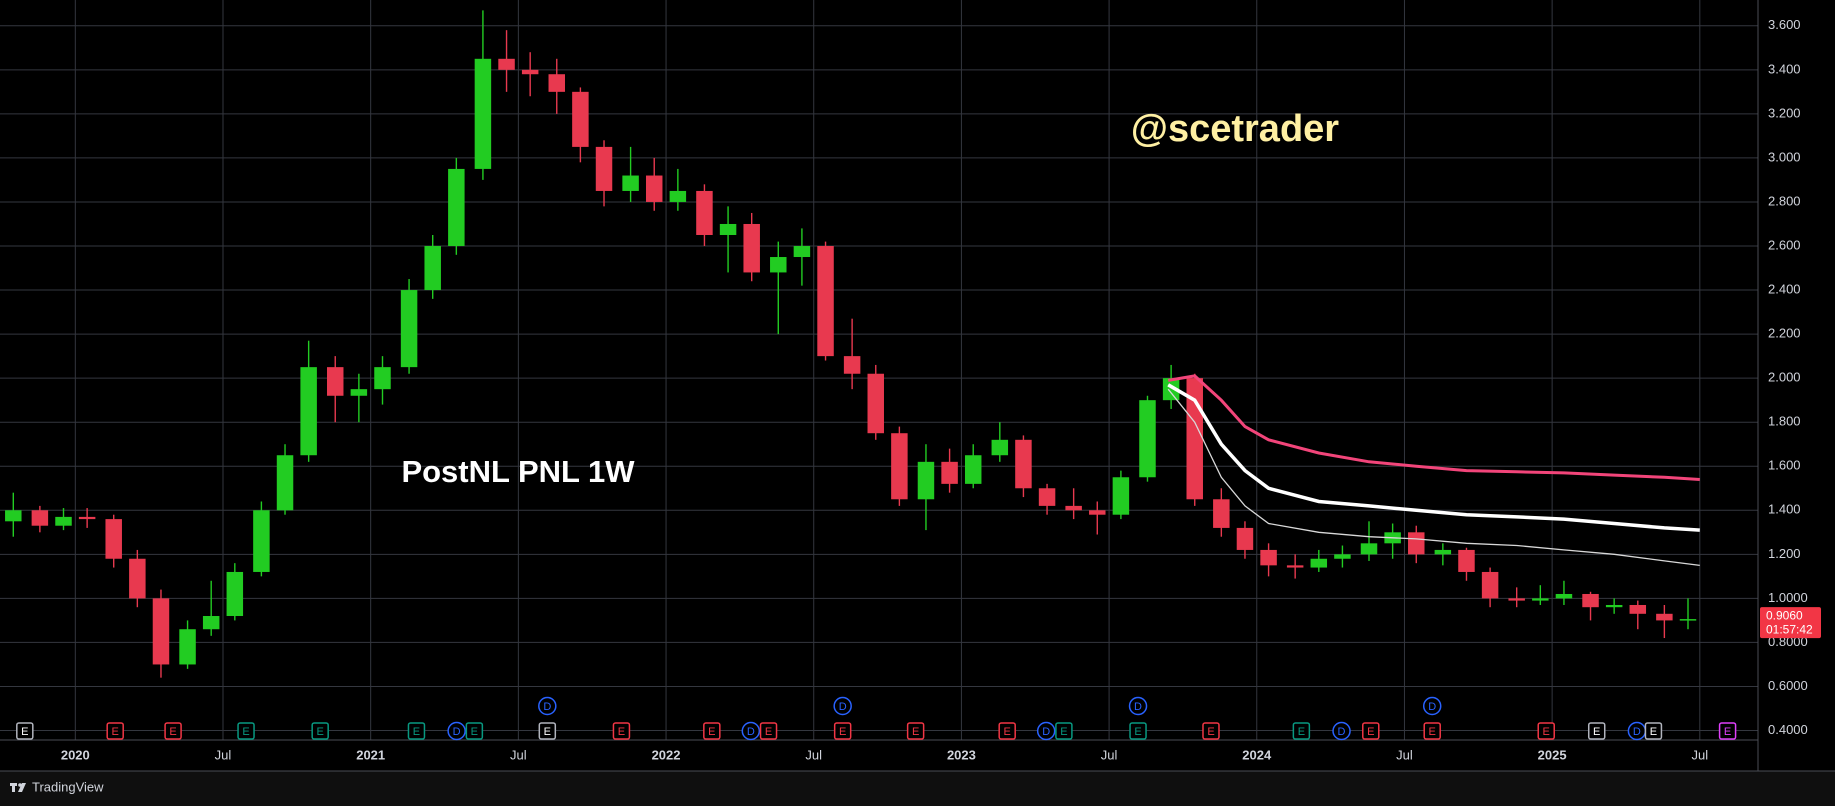  Describe the element at coordinates (1788, 729) in the screenshot. I see `y-tick-label: 0.4000` at that location.